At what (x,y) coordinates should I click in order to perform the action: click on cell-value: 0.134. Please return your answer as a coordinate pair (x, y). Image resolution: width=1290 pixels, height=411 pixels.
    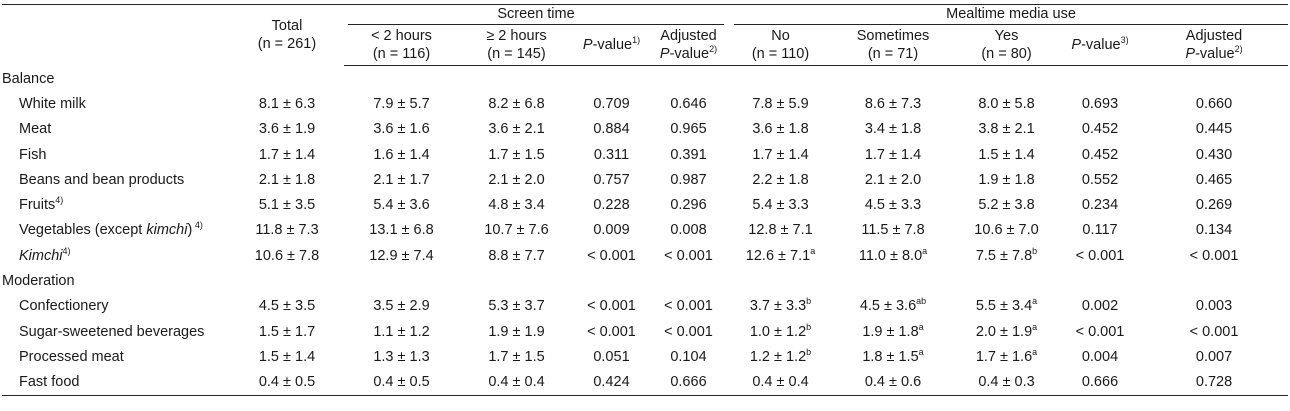
    Looking at the image, I should click on (1214, 230).